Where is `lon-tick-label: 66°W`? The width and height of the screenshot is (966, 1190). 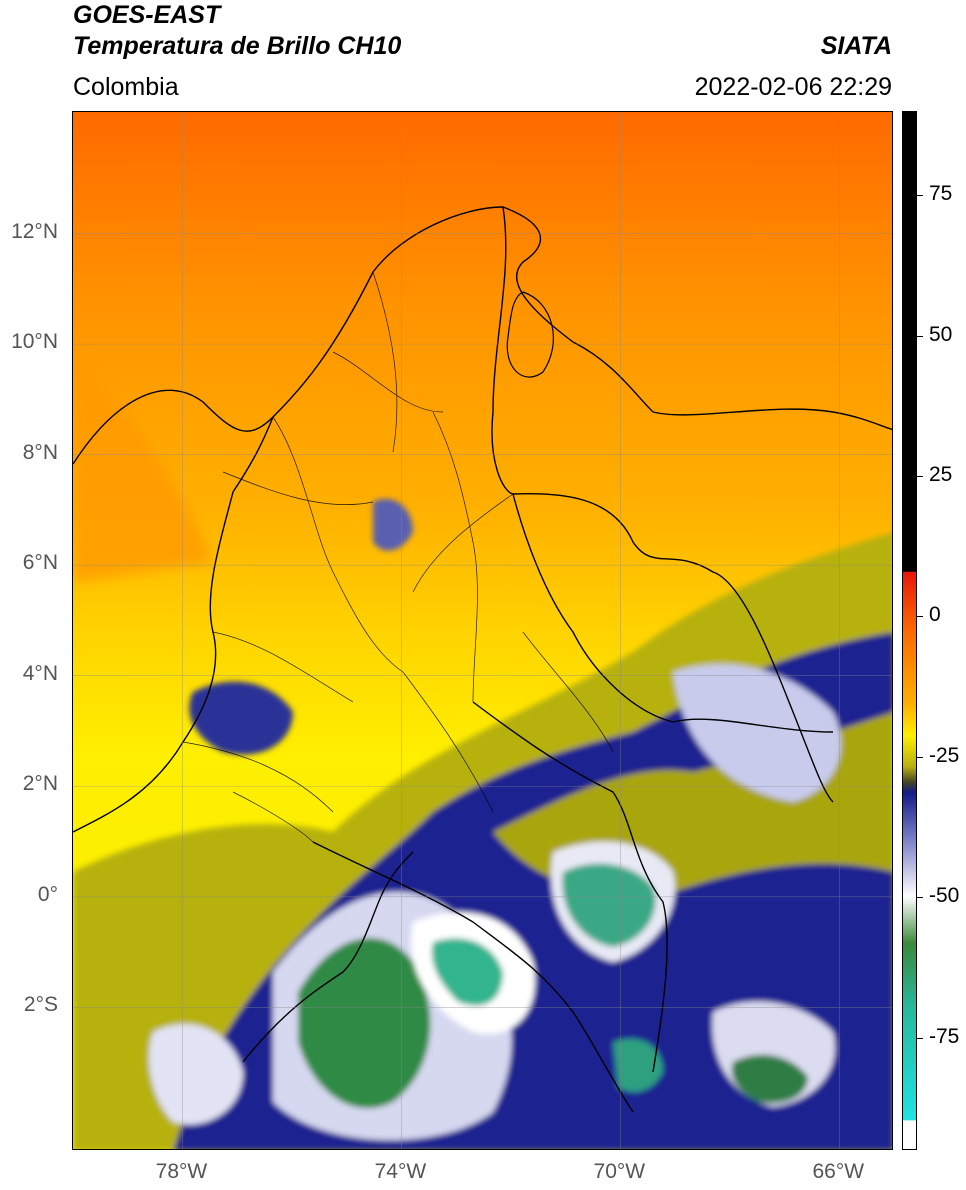 lon-tick-label: 66°W is located at coordinates (838, 1171).